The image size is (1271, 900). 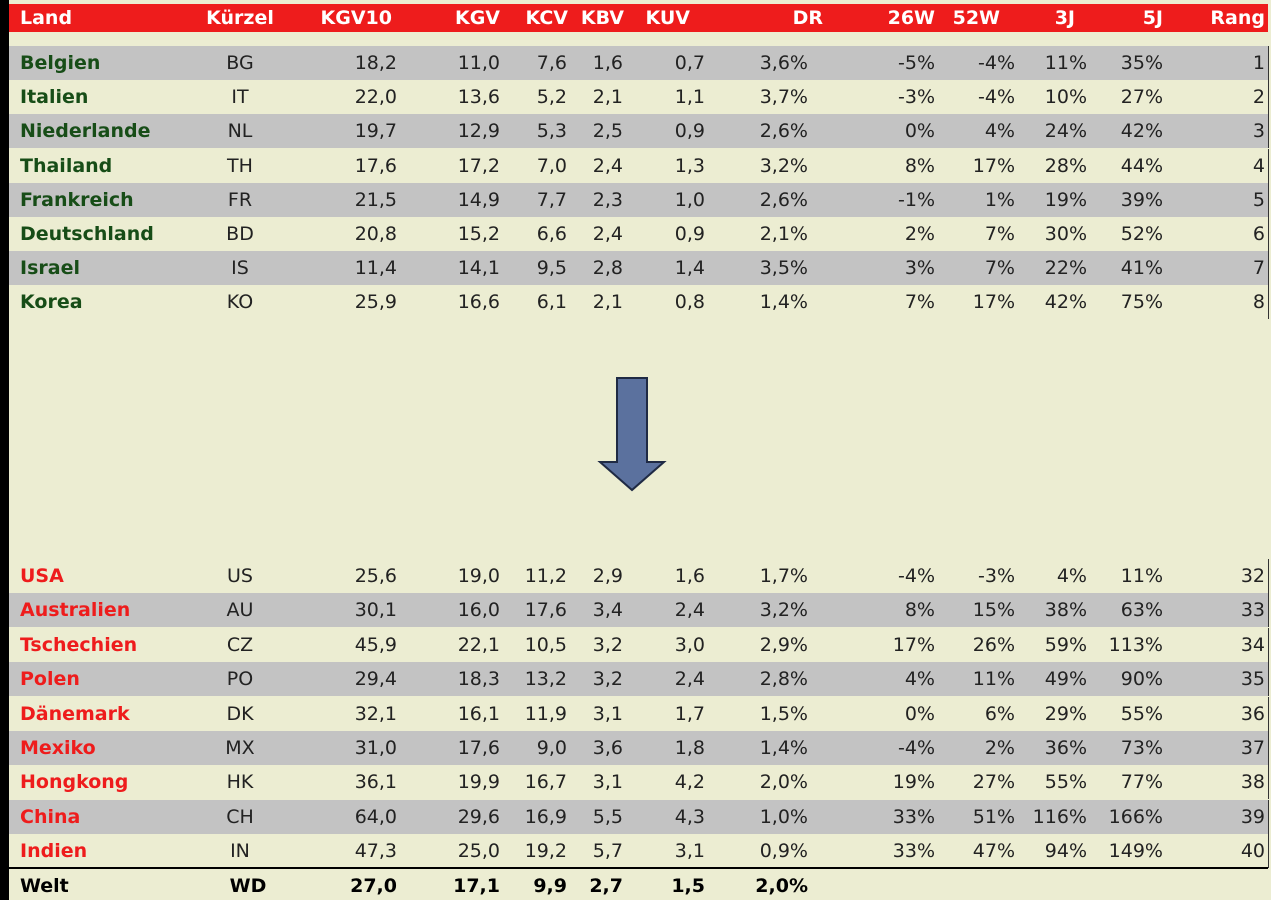 I want to click on cell: 25,9, so click(x=375, y=302).